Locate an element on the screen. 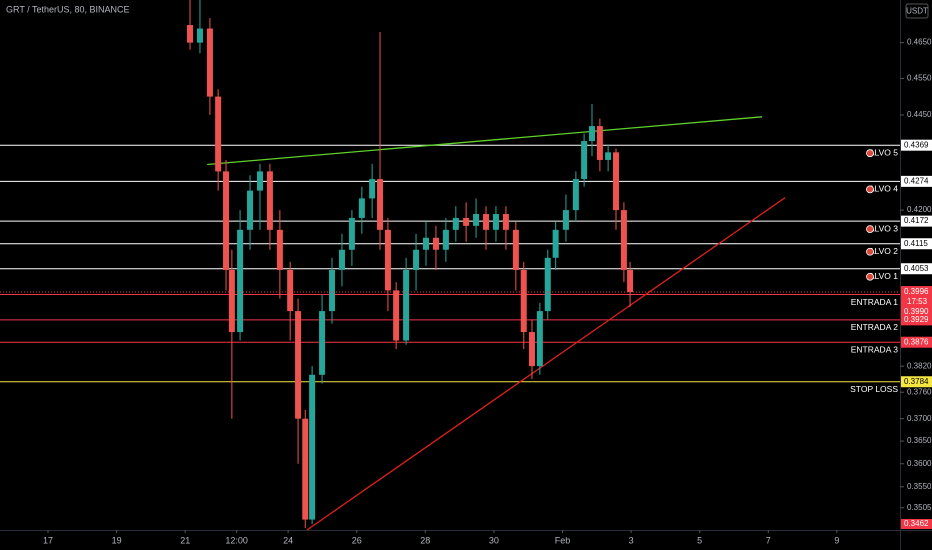 This screenshot has width=932, height=550. y-tick-label: 0.3505 is located at coordinates (919, 507).